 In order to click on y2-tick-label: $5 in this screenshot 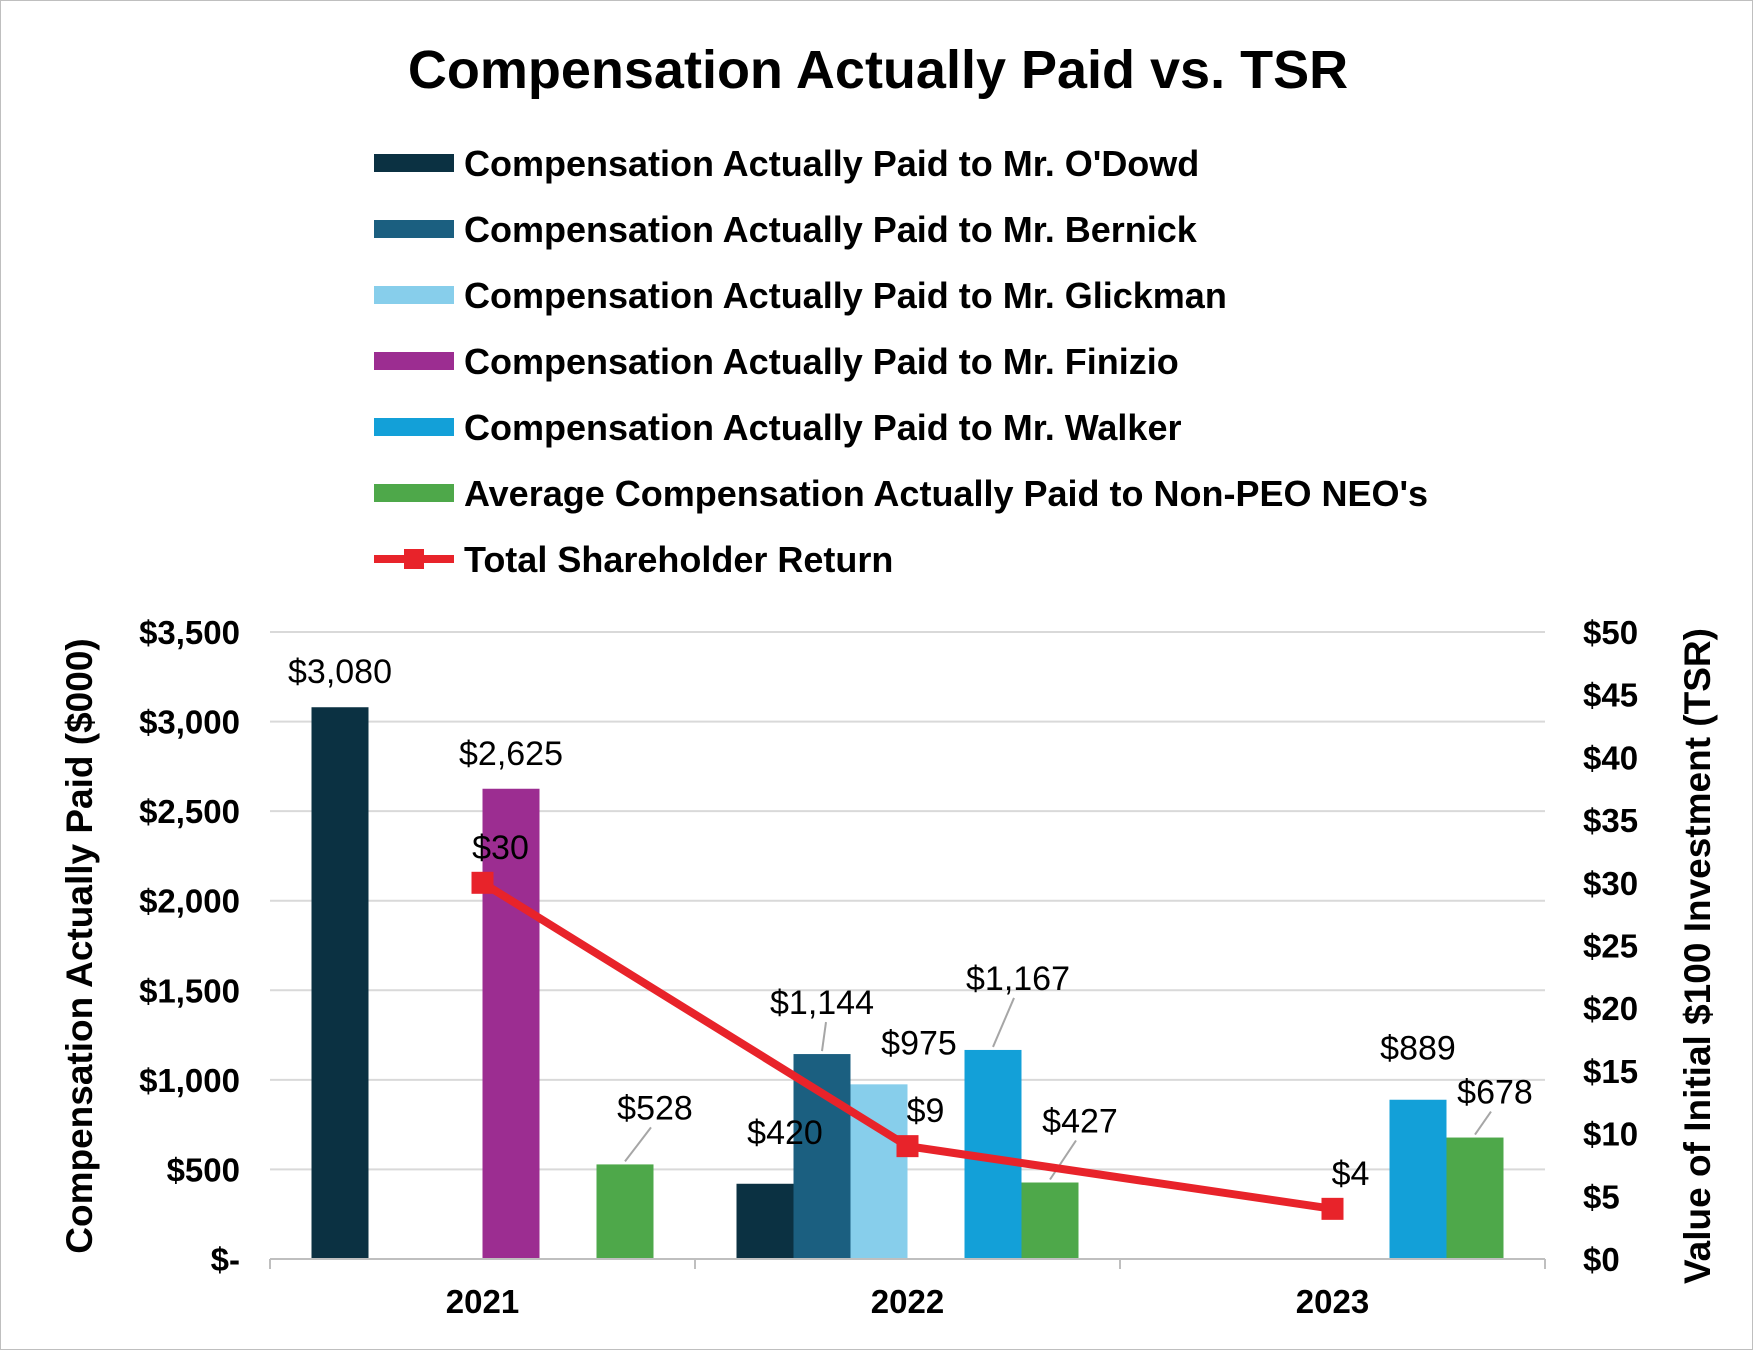, I will do `click(1601, 1196)`.